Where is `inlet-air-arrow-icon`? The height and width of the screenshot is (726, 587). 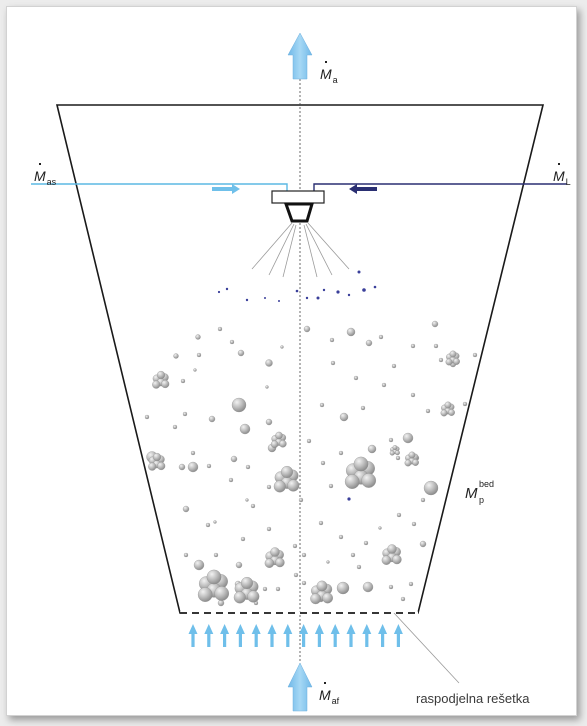
inlet-air-arrow-icon is located at coordinates (300, 687).